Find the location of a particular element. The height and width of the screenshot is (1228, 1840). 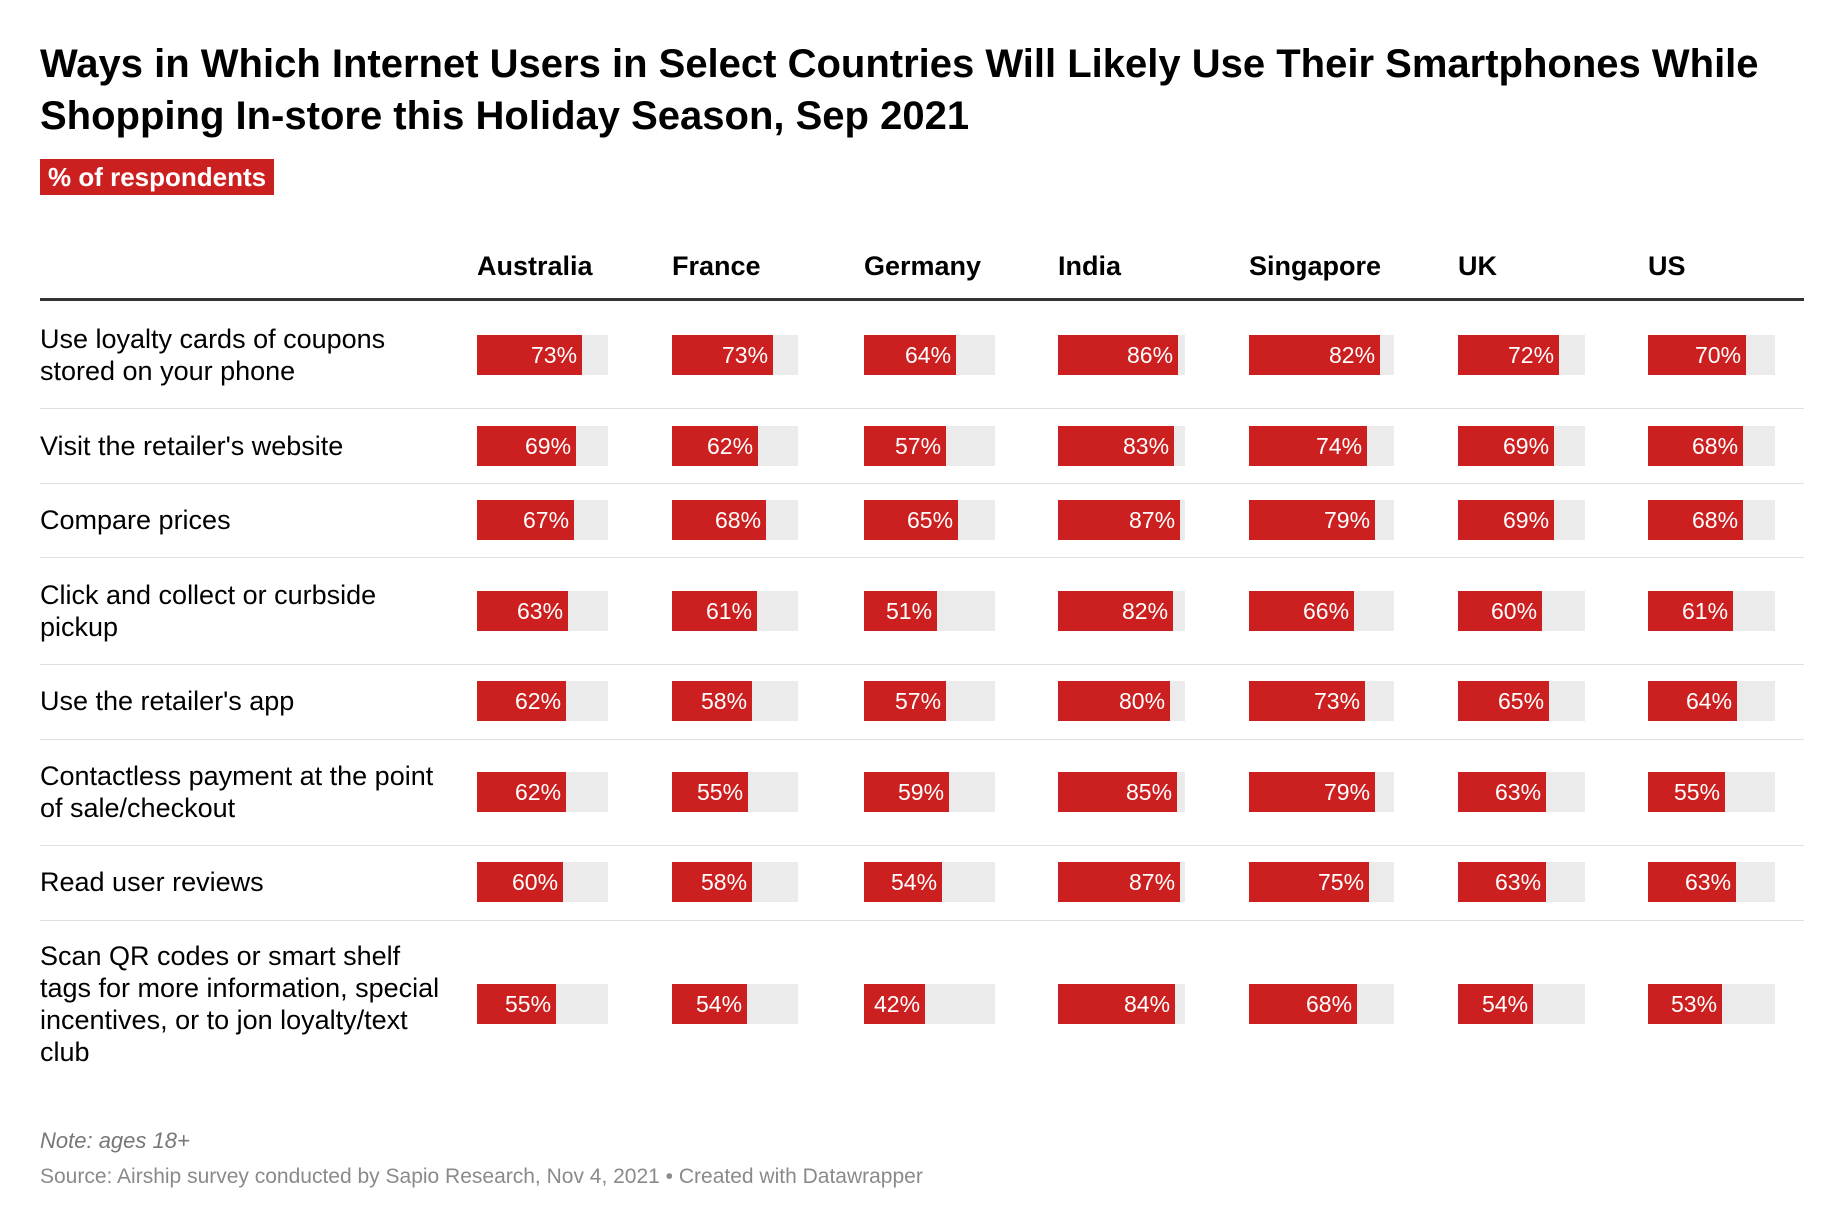

bar-track: 67% is located at coordinates (542, 520).